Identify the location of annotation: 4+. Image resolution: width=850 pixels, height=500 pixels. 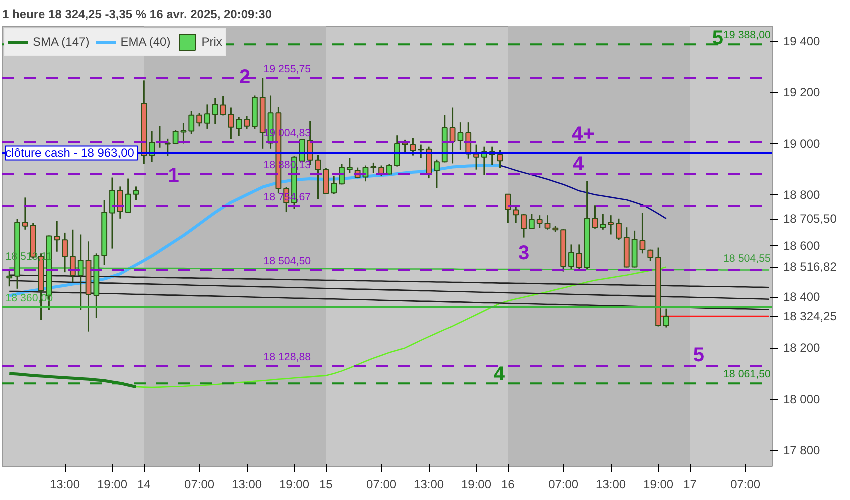
(583, 135).